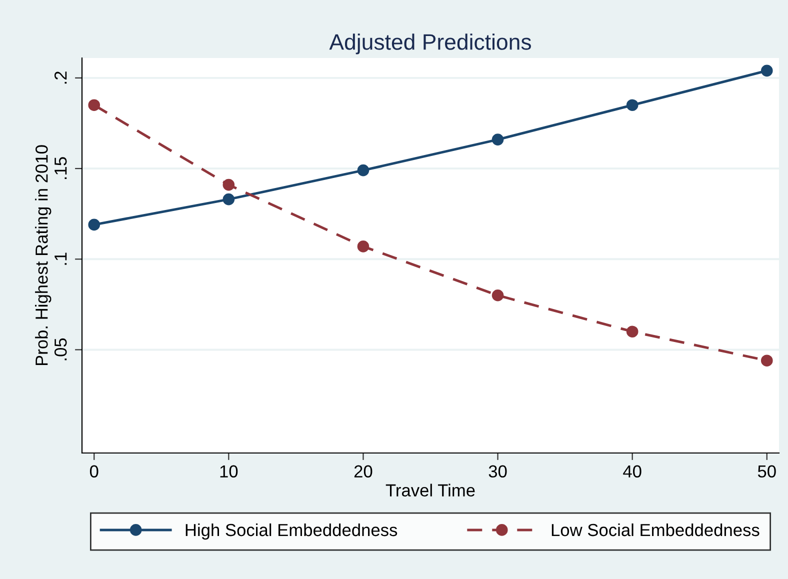  Describe the element at coordinates (94, 471) in the screenshot. I see `x-tick-label: 0` at that location.